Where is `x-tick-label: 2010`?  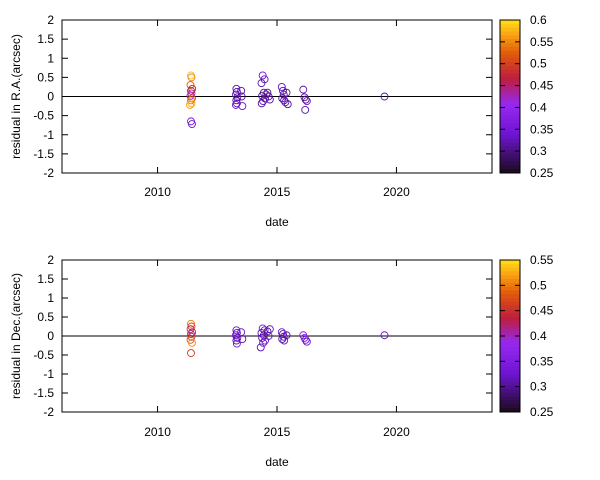
x-tick-label: 2010 is located at coordinates (157, 432).